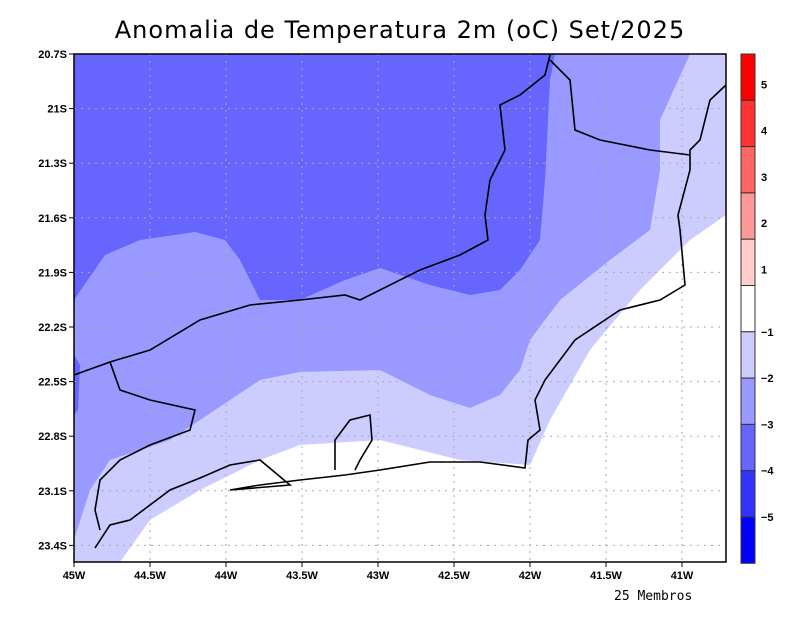  Describe the element at coordinates (767, 472) in the screenshot. I see `colorbar-label: −4` at that location.